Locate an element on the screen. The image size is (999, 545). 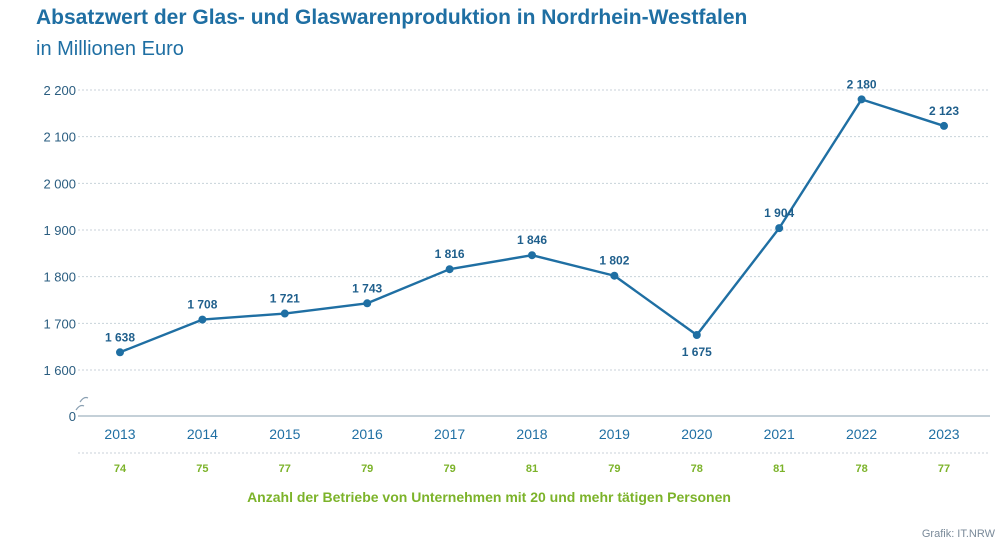
x-tick-label: 2014 is located at coordinates (202, 434).